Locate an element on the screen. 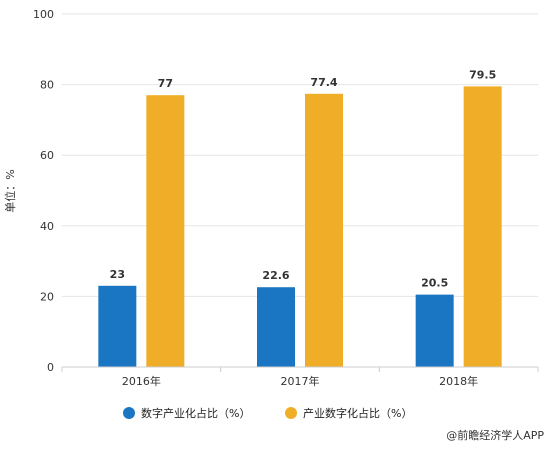 The image size is (550, 449). data-label: 77.4 is located at coordinates (323, 82).